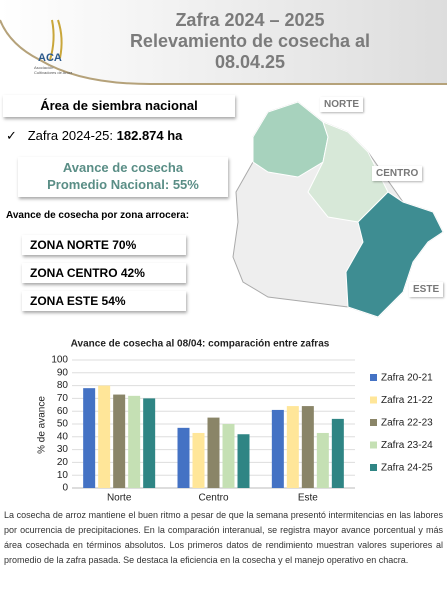 Image resolution: width=447 pixels, height=594 pixels. I want to click on y-tick-label: 50, so click(63, 424).